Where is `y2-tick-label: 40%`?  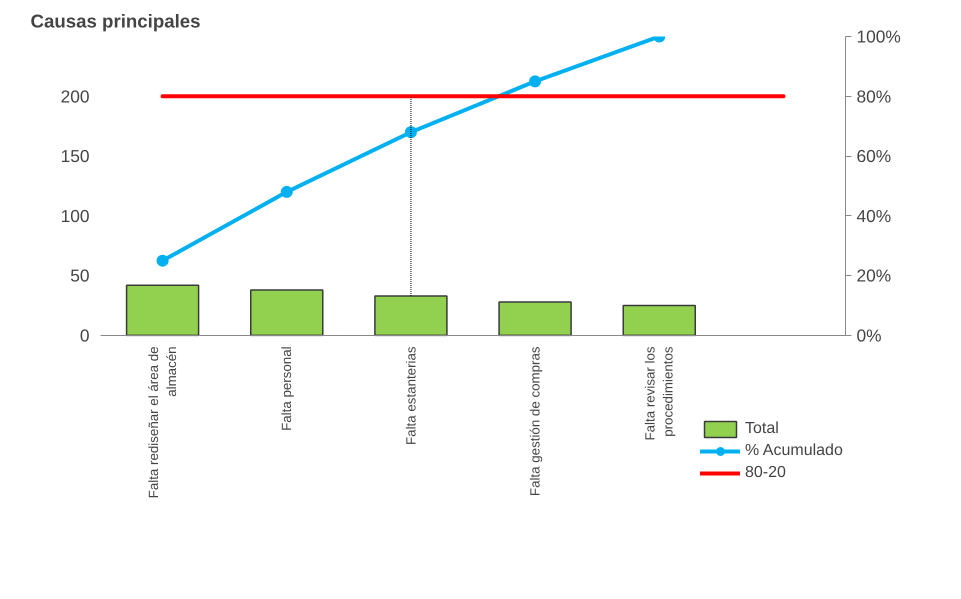
y2-tick-label: 40% is located at coordinates (874, 216).